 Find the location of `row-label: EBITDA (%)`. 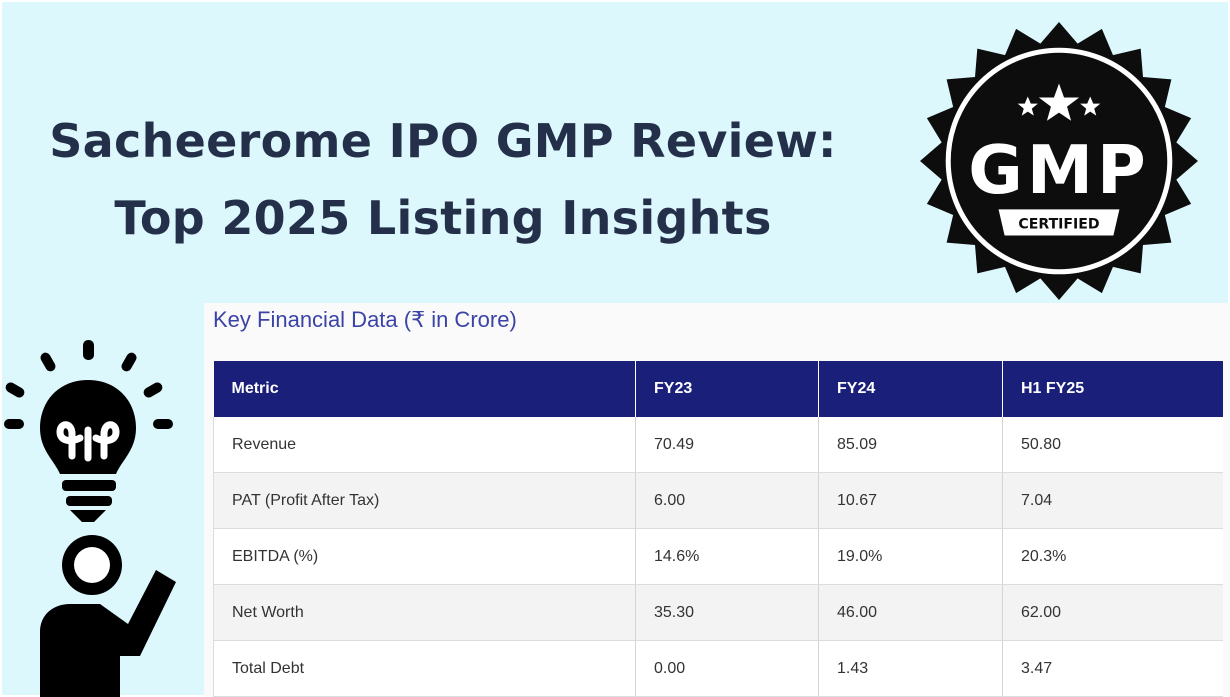

row-label: EBITDA (%) is located at coordinates (424, 556).